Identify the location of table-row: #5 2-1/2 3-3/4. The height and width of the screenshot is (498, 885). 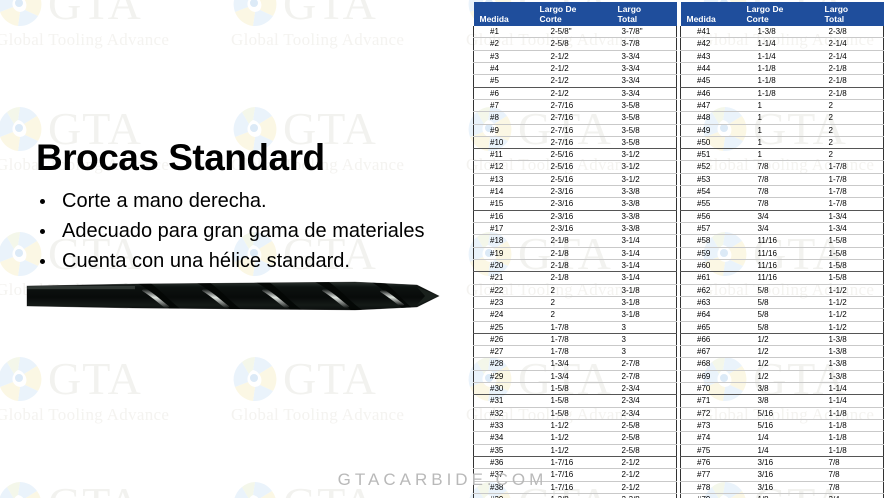
(575, 81).